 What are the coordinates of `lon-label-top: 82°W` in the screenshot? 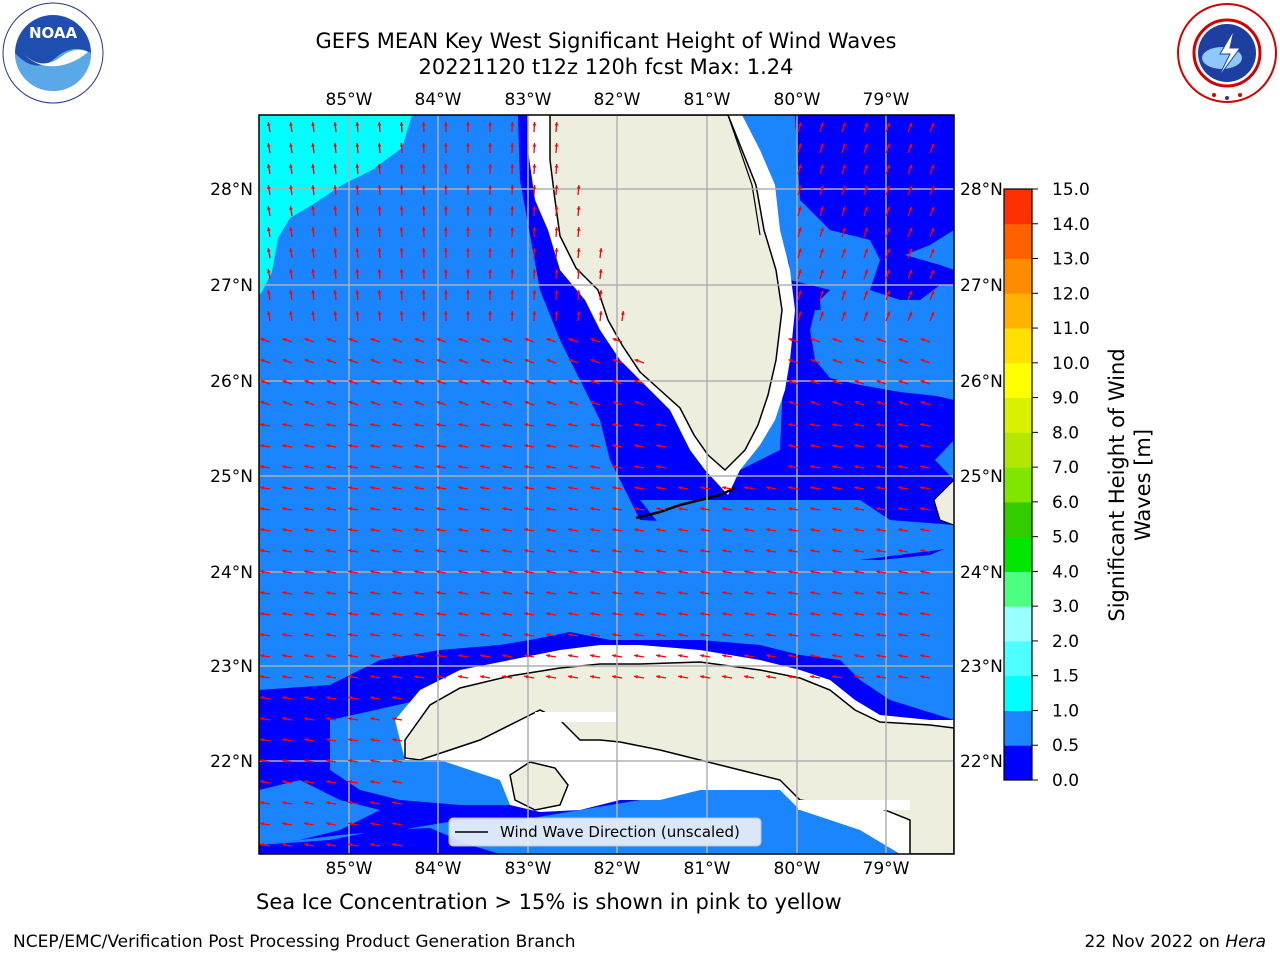 It's located at (617, 100).